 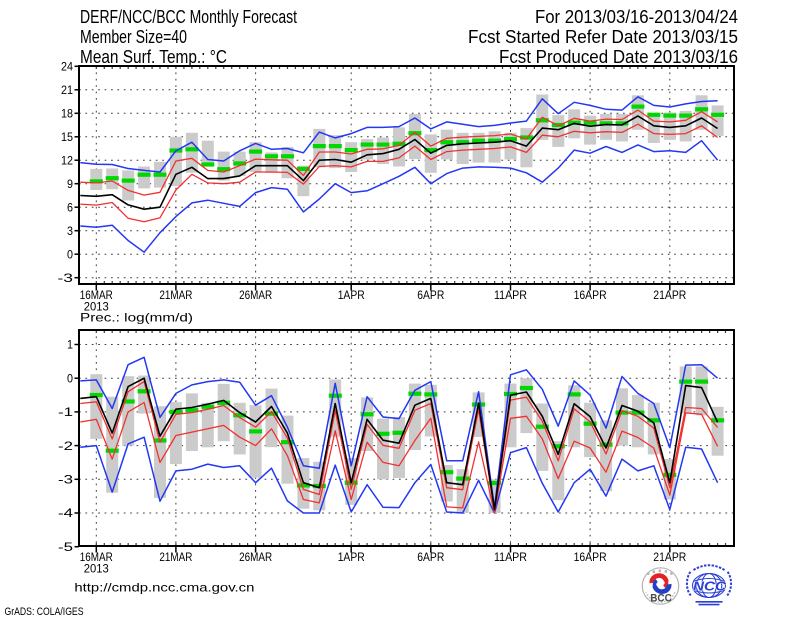 What do you see at coordinates (67, 160) in the screenshot?
I see `svg-text: 12` at bounding box center [67, 160].